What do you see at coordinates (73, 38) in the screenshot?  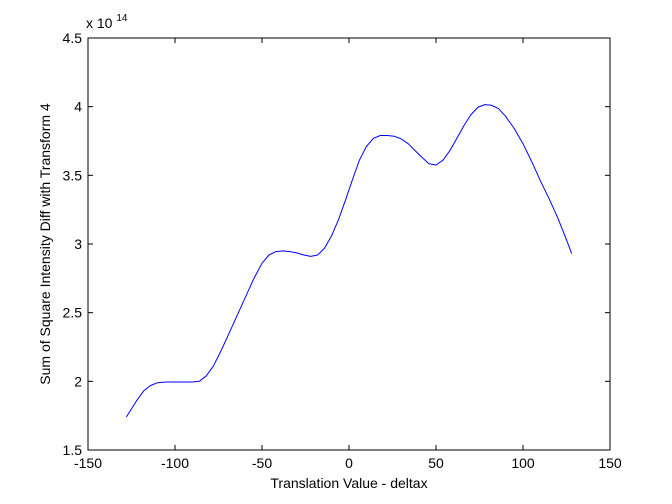 I see `y-tick-label: 4.5` at bounding box center [73, 38].